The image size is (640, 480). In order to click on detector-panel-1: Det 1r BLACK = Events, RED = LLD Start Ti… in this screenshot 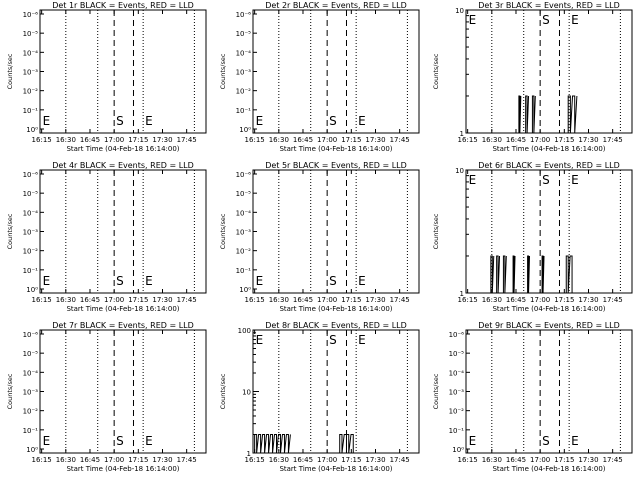, I will do `click(106, 77)`.